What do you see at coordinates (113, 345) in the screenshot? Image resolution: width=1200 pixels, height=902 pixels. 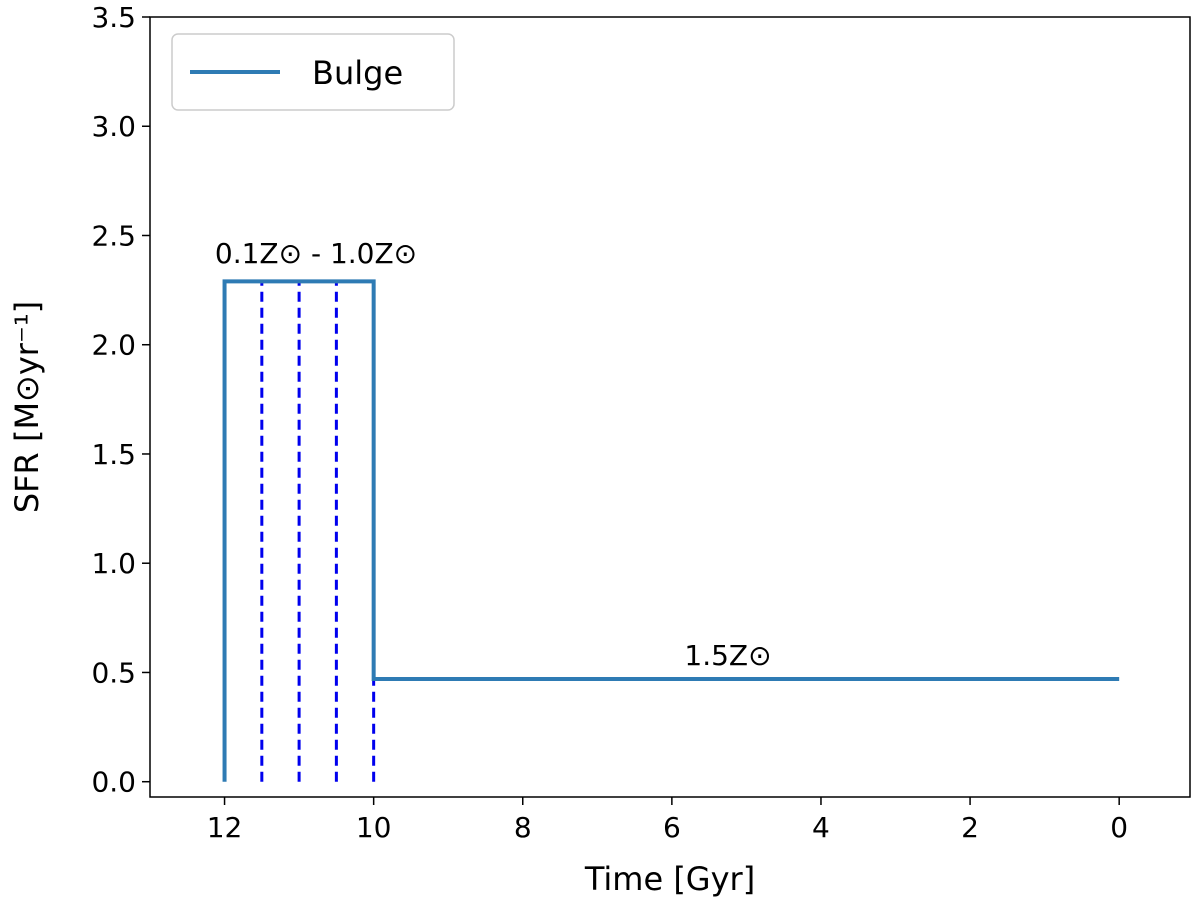 I see `y-tick-label: 2.0` at bounding box center [113, 345].